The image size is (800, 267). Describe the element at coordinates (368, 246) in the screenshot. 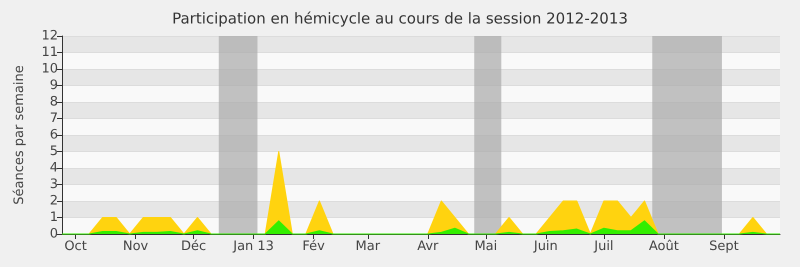

I see `x-tick-label: Mar` at that location.